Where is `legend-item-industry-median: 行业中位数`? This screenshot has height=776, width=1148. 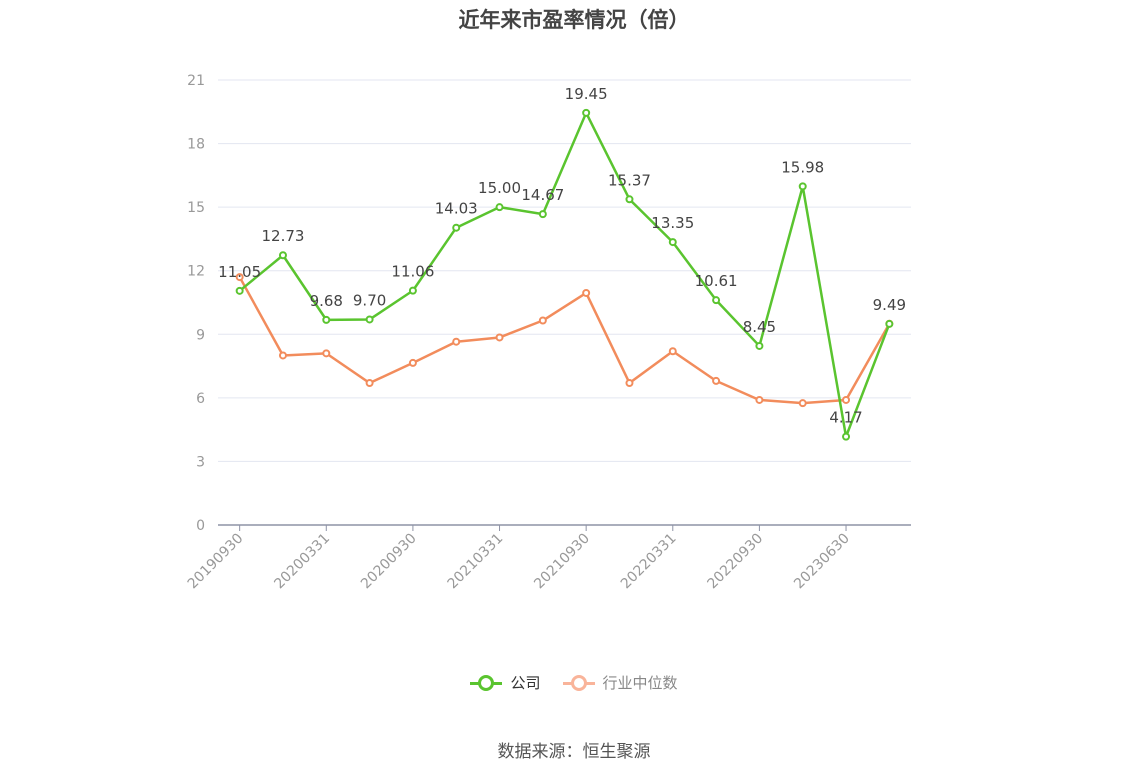 legend-item-industry-median: 行业中位数 is located at coordinates (620, 682).